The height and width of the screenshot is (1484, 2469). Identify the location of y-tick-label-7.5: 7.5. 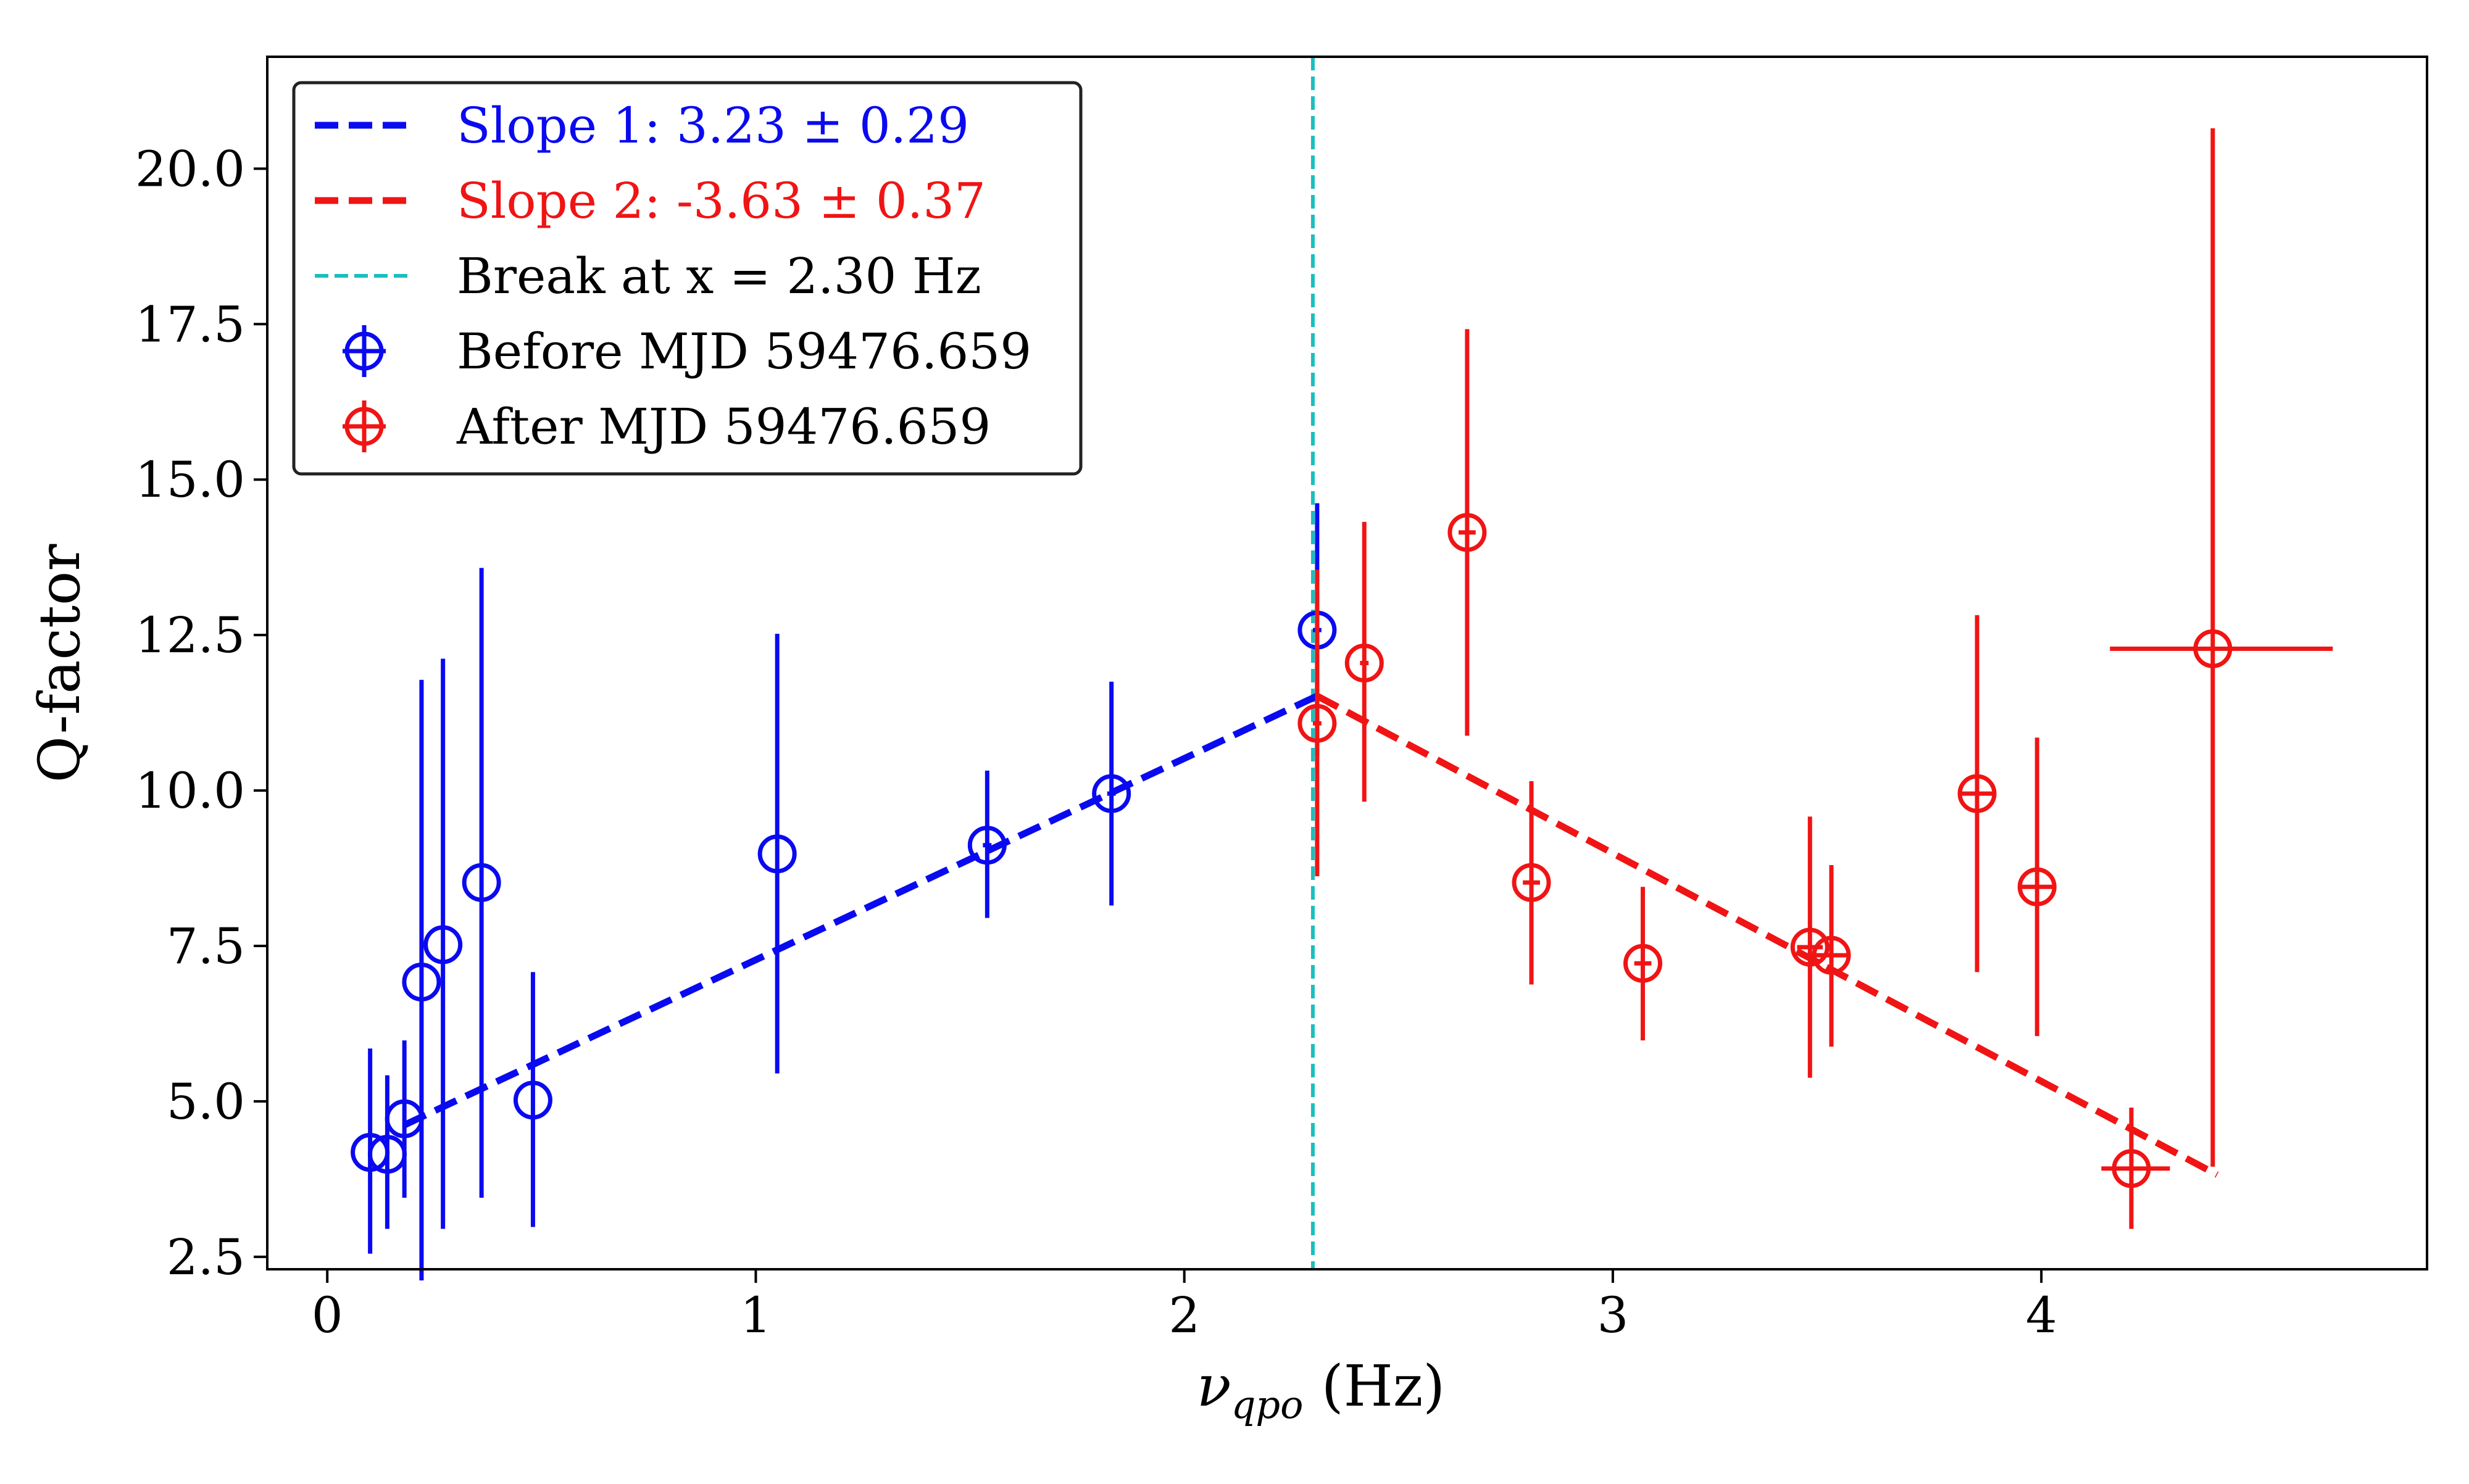
(206, 946).